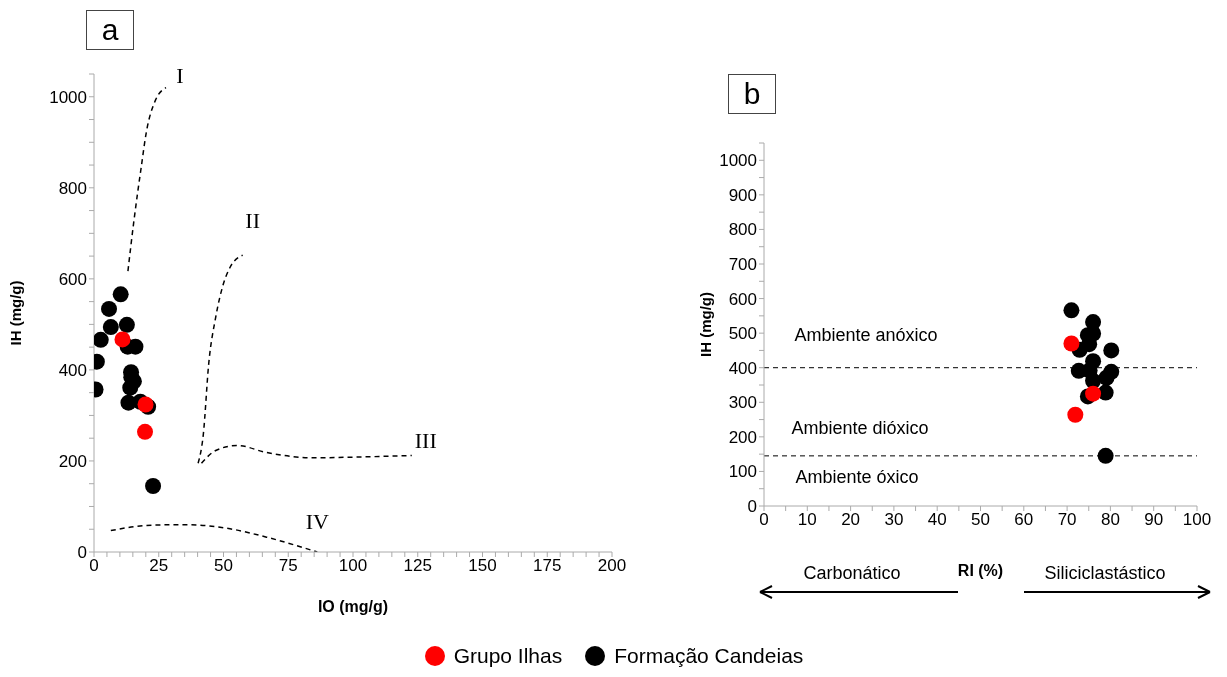 This screenshot has width=1227, height=677. Describe the element at coordinates (317, 522) in the screenshot. I see `annotation: IV` at that location.